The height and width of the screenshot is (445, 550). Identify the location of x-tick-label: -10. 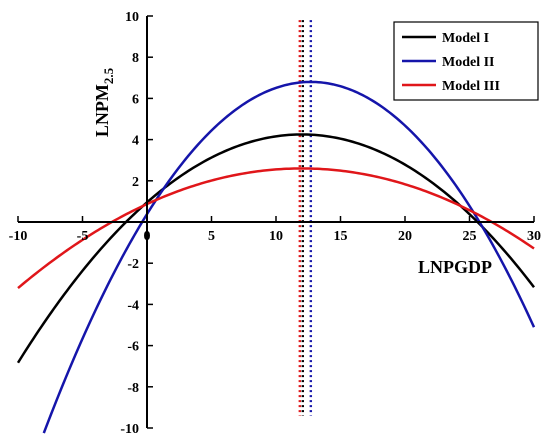
(18, 236).